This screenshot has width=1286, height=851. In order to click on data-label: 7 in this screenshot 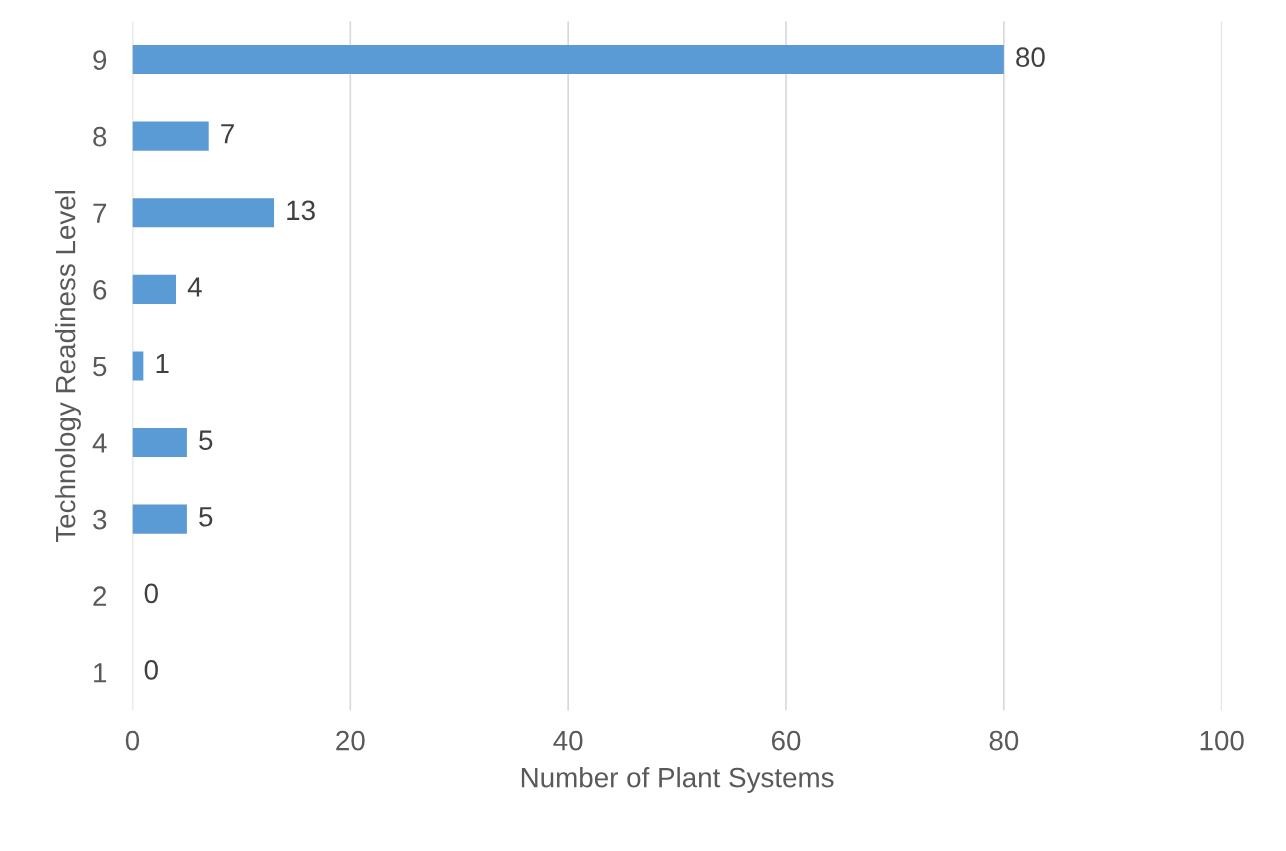, I will do `click(227, 134)`.